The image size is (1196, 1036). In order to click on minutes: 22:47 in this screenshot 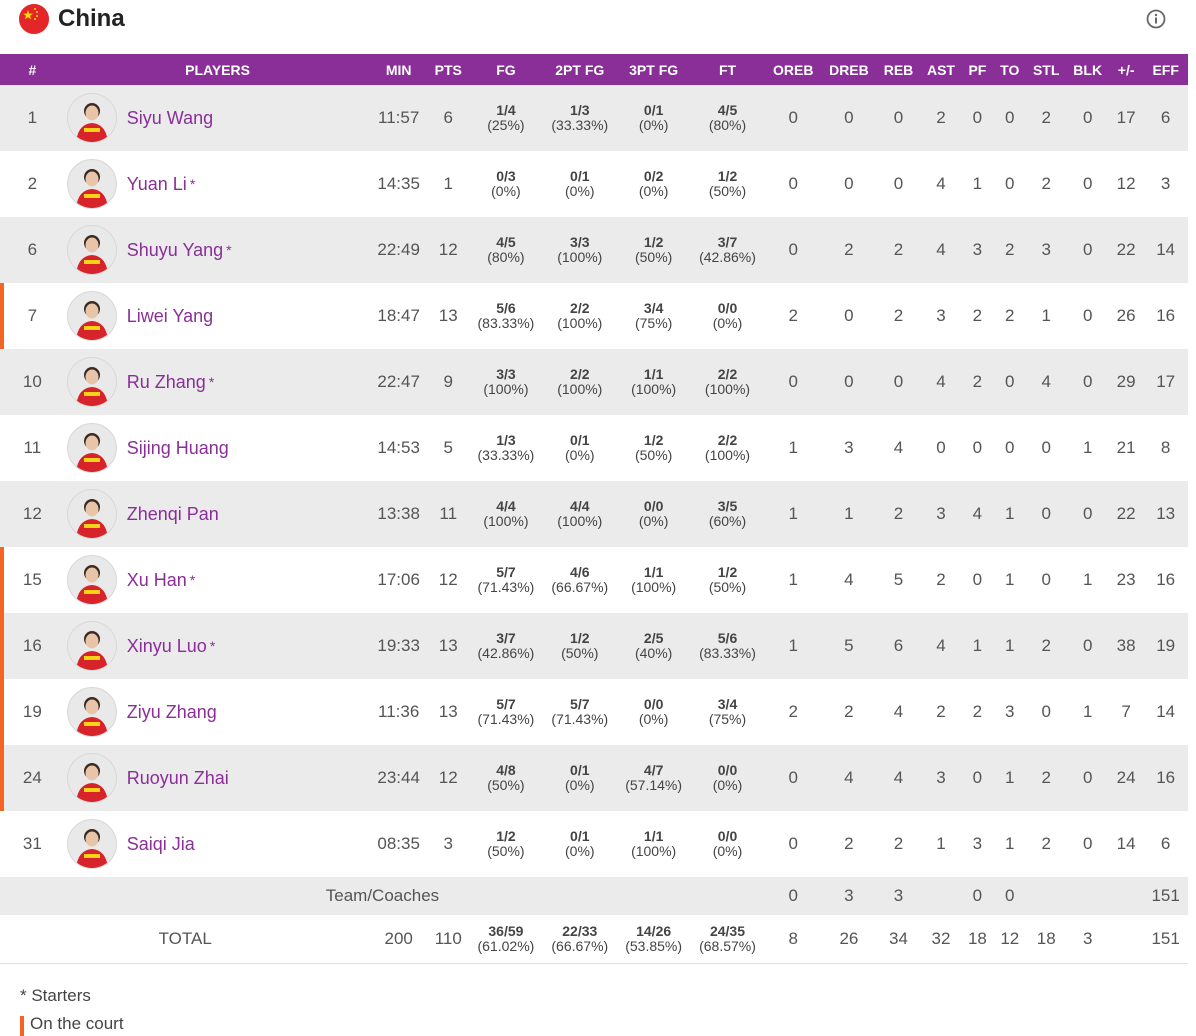, I will do `click(398, 382)`.